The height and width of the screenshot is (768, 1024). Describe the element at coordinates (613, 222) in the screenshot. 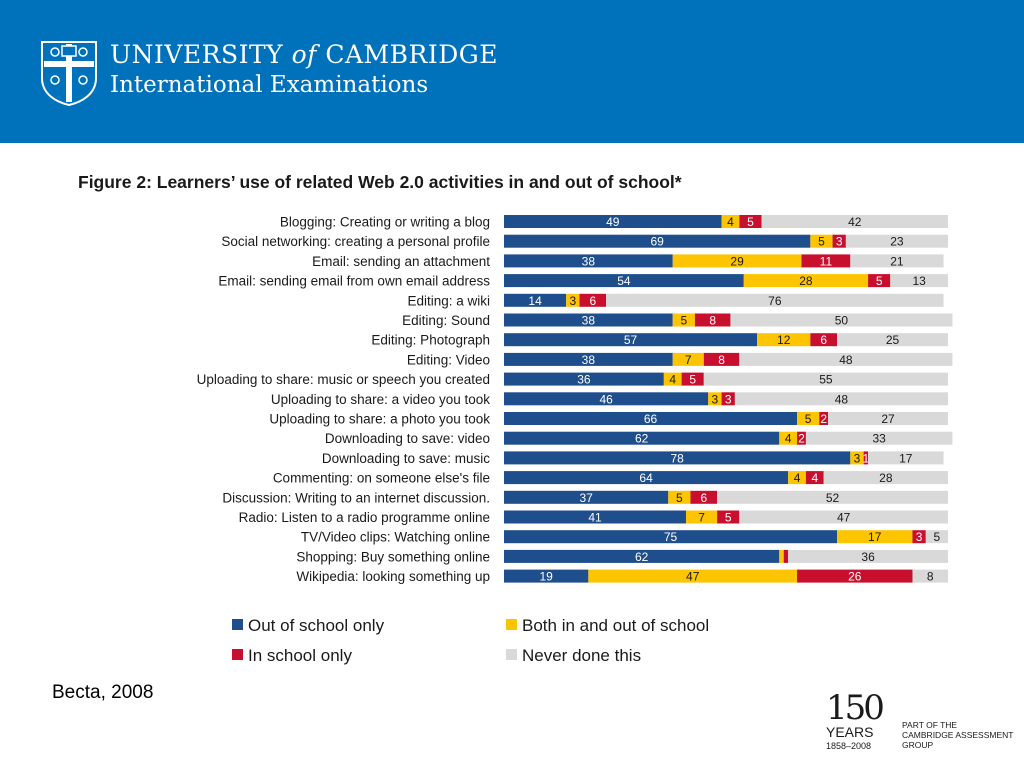

I see `data-label-out-of-school-only: 49` at that location.